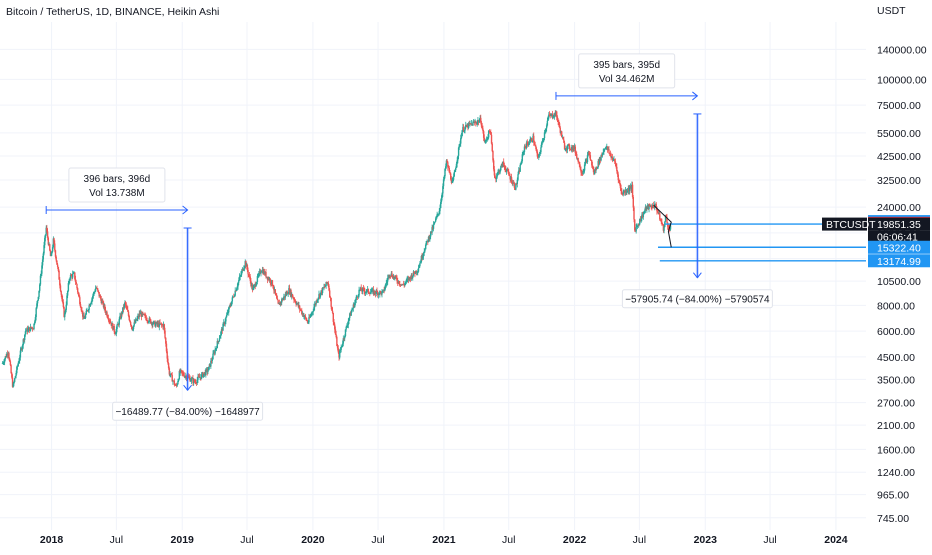 The height and width of the screenshot is (555, 932). What do you see at coordinates (117, 193) in the screenshot?
I see `measure-vol-text: Vol 13.738M` at bounding box center [117, 193].